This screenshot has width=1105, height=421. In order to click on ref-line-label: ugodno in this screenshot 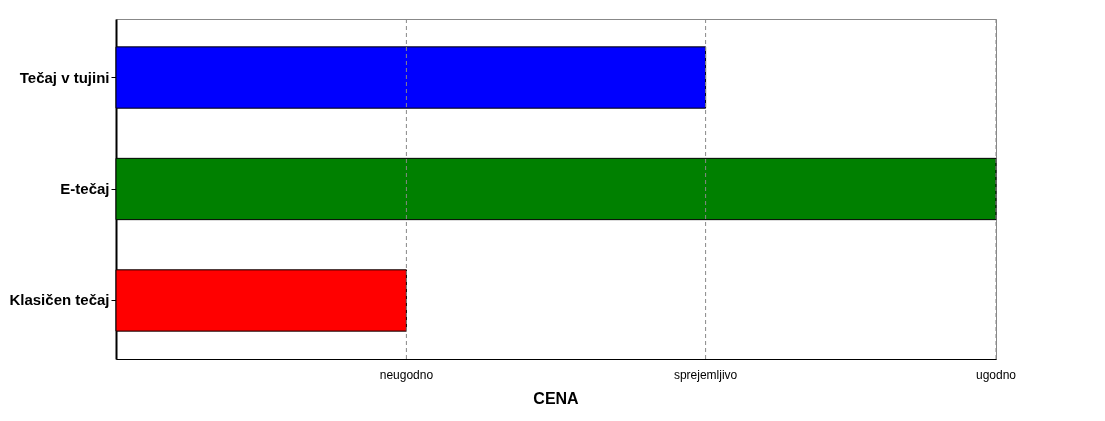, I will do `click(996, 375)`.